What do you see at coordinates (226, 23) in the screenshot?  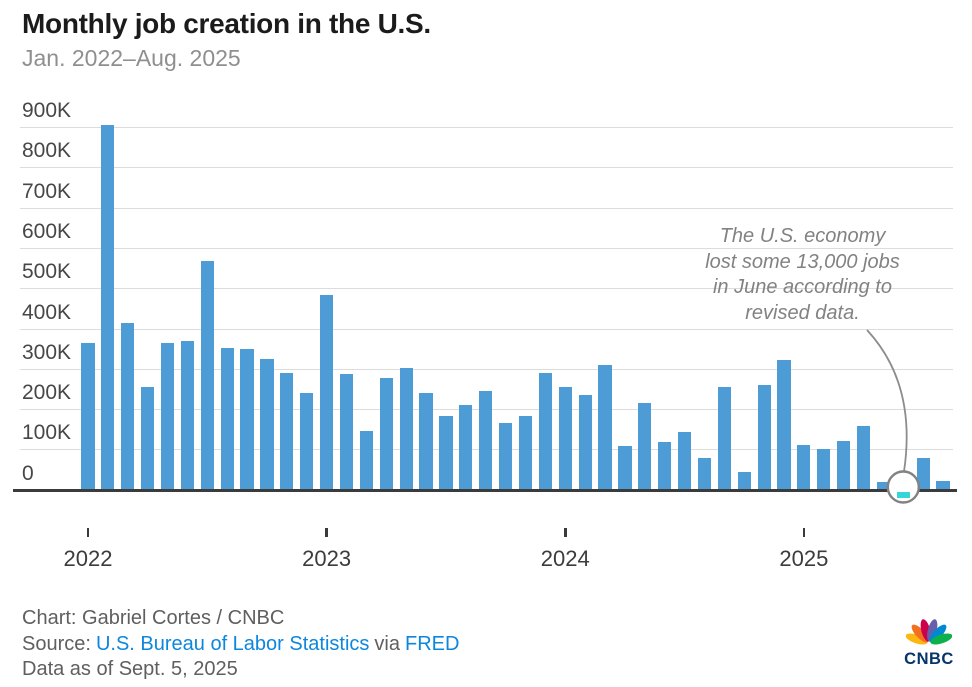 I see `chart-title: Monthly job creation in the U.S.` at bounding box center [226, 23].